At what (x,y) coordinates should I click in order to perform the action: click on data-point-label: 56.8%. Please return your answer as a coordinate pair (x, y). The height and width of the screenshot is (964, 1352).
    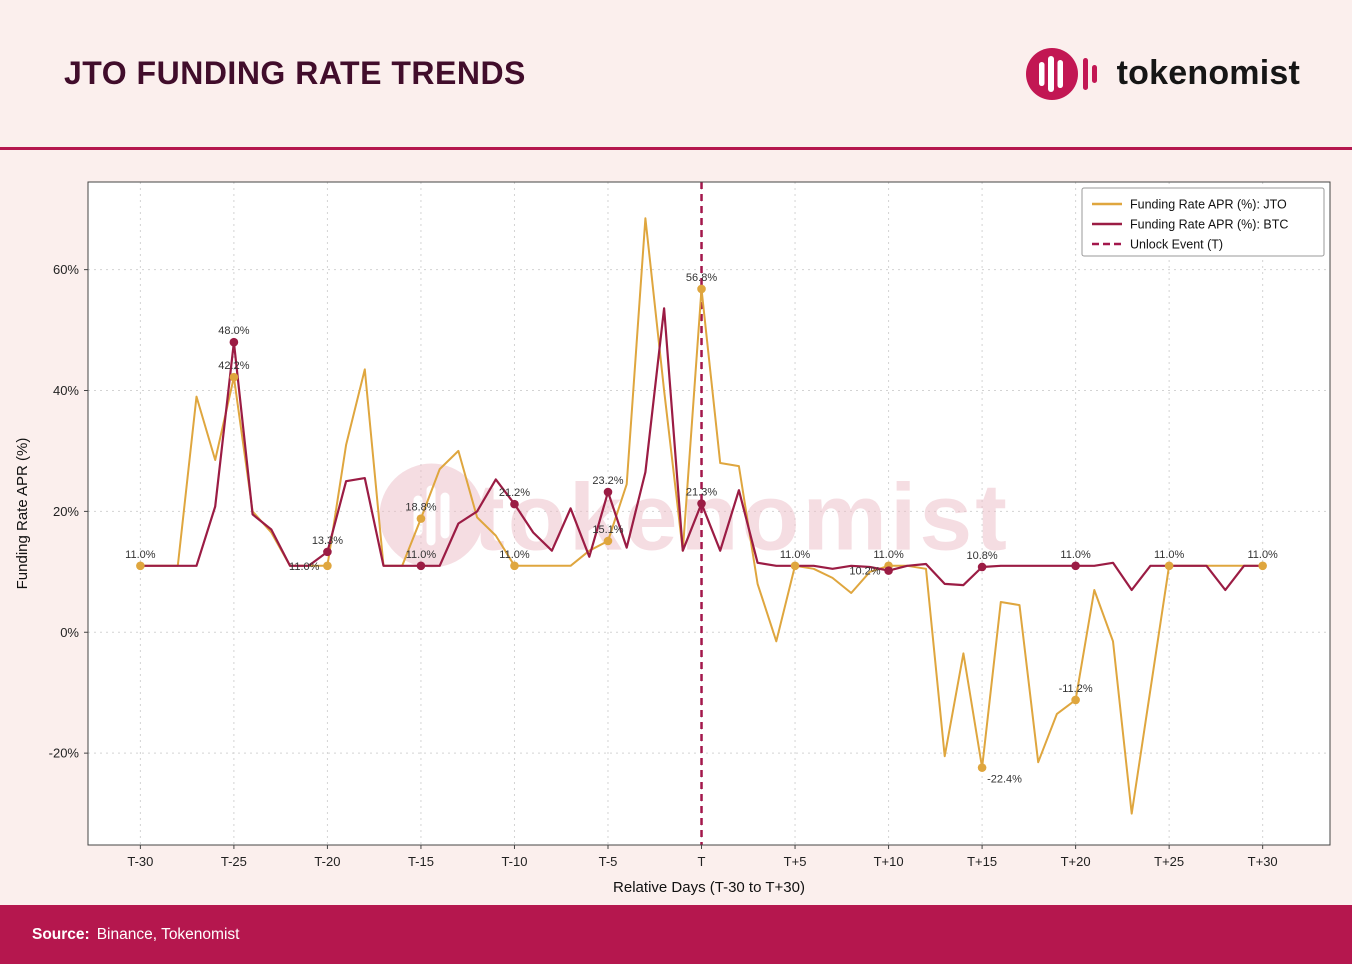
    Looking at the image, I should click on (701, 278).